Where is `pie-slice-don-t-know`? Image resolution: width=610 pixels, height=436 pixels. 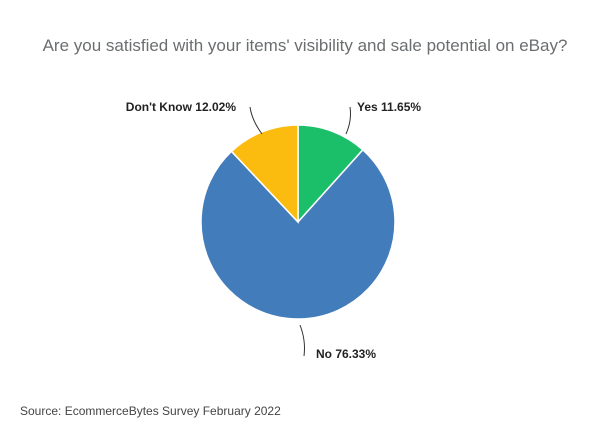
pie-slice-don-t-know is located at coordinates (264, 174).